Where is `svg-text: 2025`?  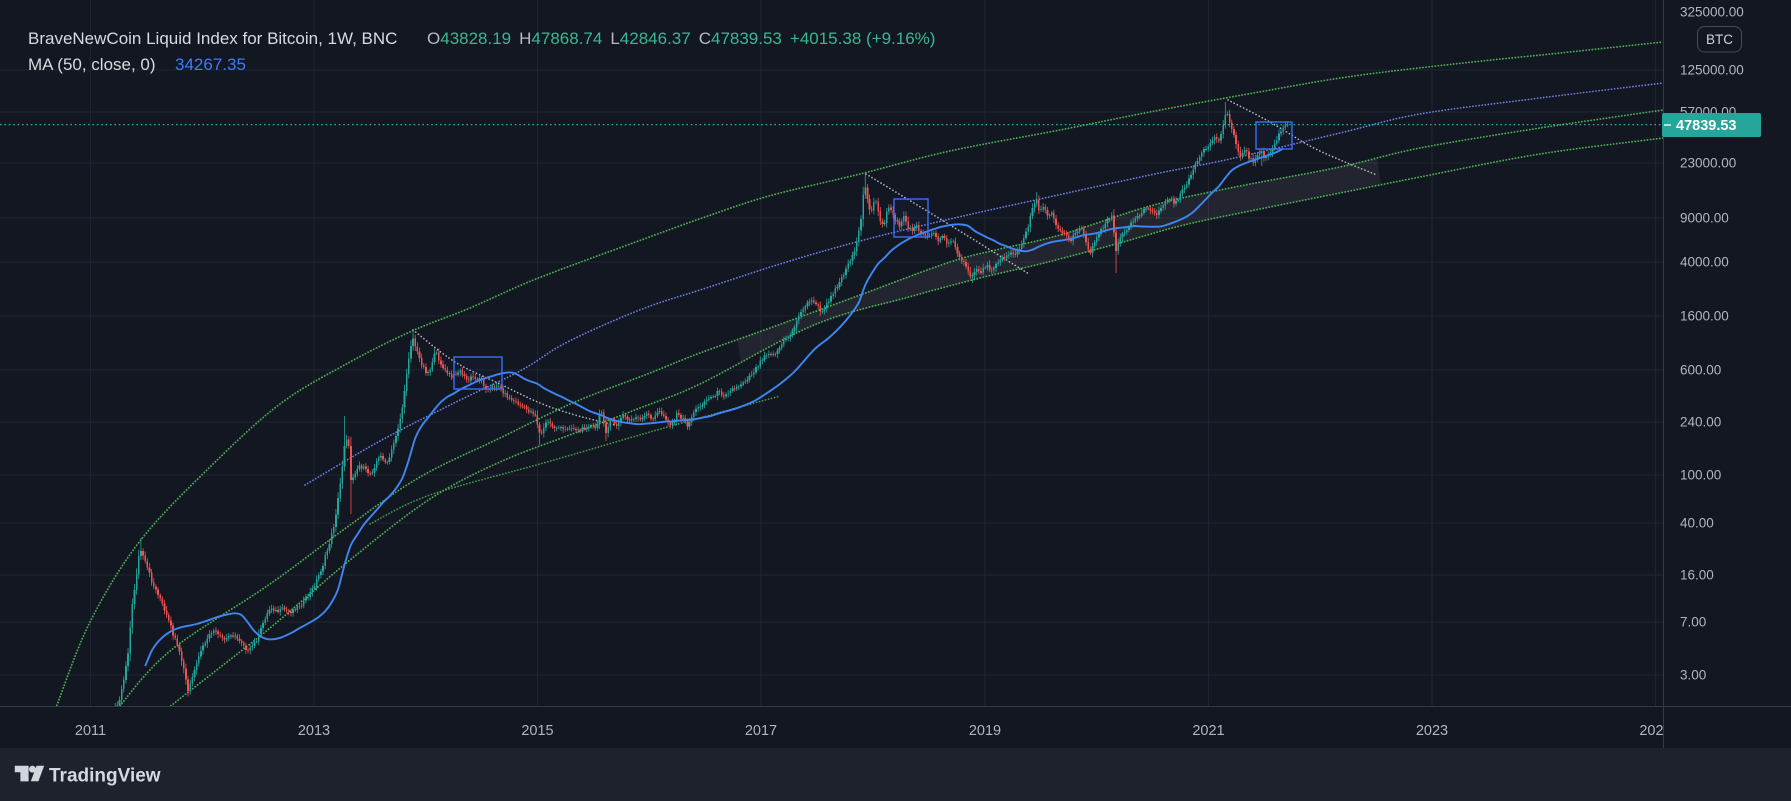 svg-text: 2025 is located at coordinates (1655, 731).